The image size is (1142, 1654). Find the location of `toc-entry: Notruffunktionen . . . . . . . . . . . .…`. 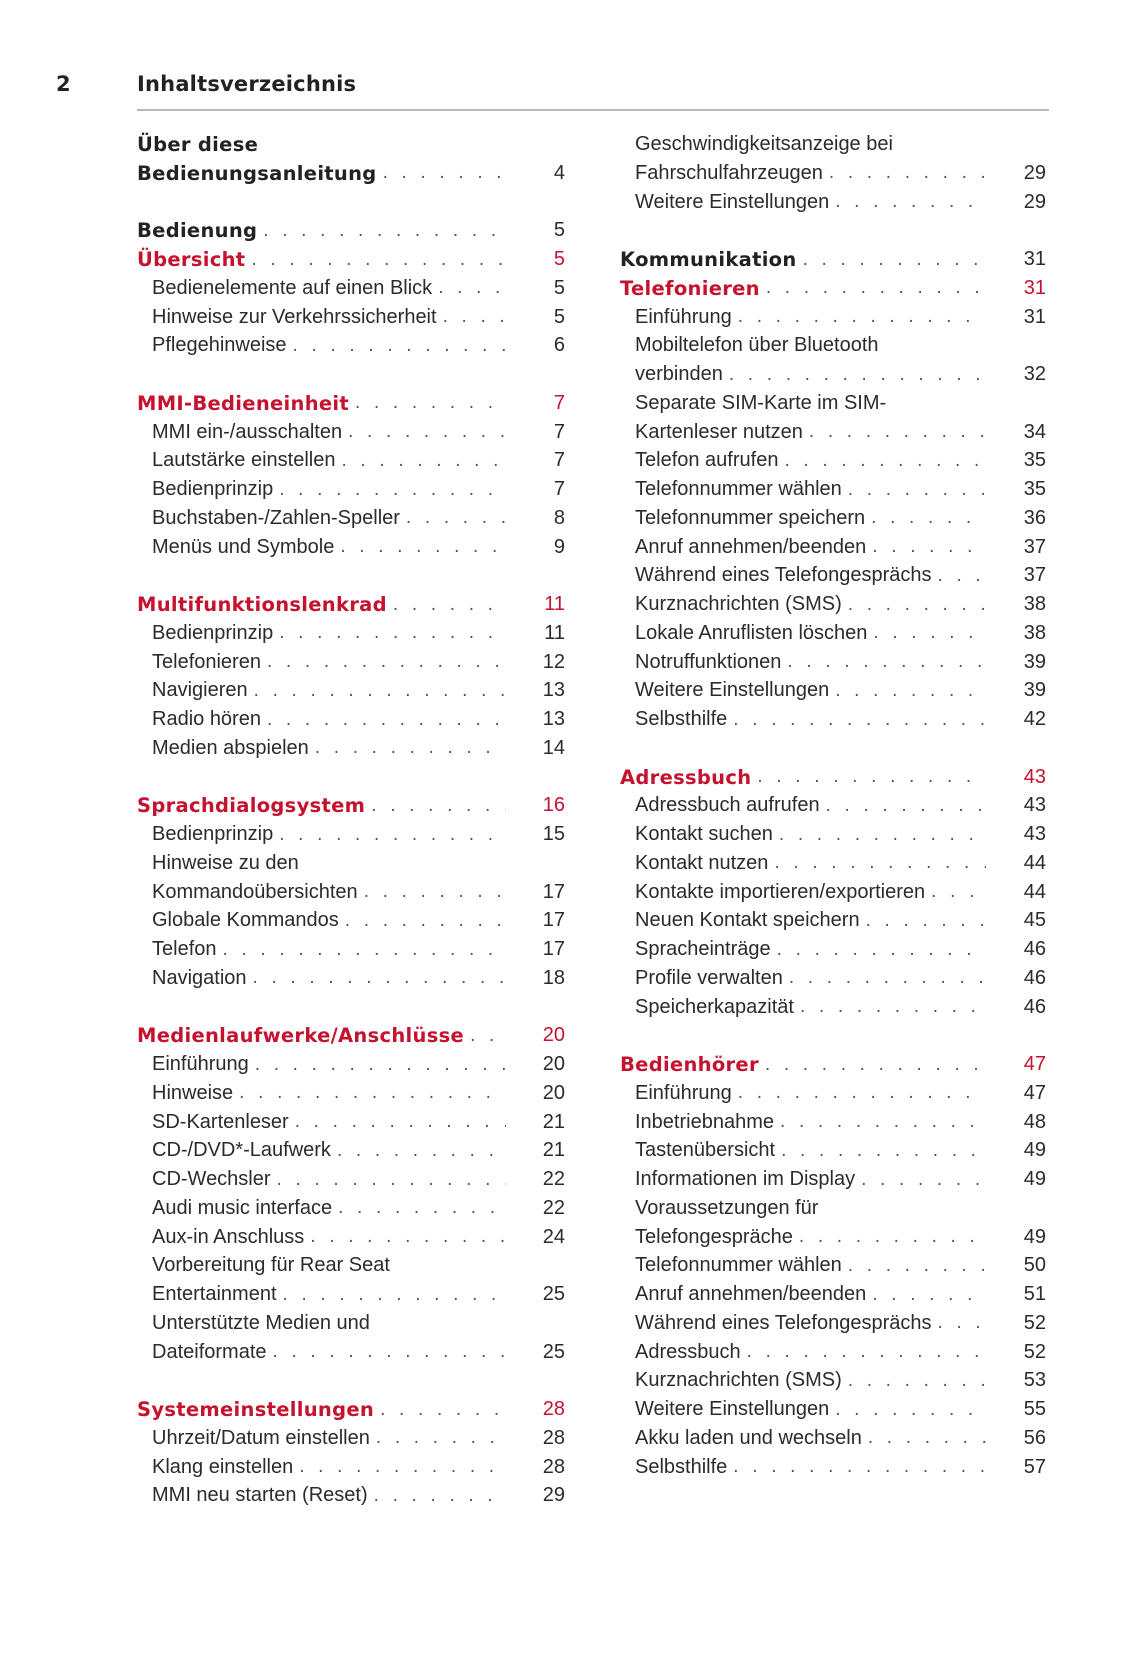

toc-entry: Notruffunktionen . . . . . . . . . . . .… is located at coordinates (840, 662).